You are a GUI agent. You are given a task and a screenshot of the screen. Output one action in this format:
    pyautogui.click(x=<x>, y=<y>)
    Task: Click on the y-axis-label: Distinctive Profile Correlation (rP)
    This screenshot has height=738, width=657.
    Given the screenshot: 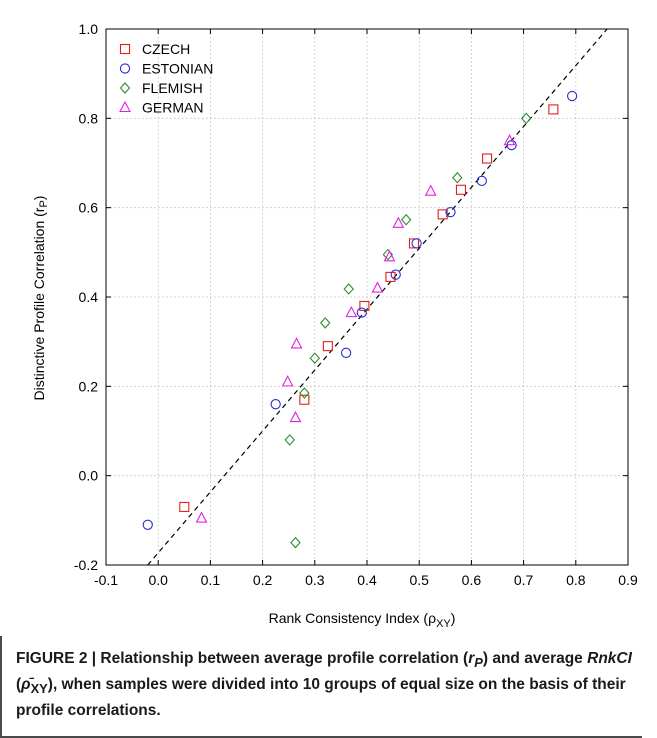 What is the action you would take?
    pyautogui.click(x=40, y=298)
    